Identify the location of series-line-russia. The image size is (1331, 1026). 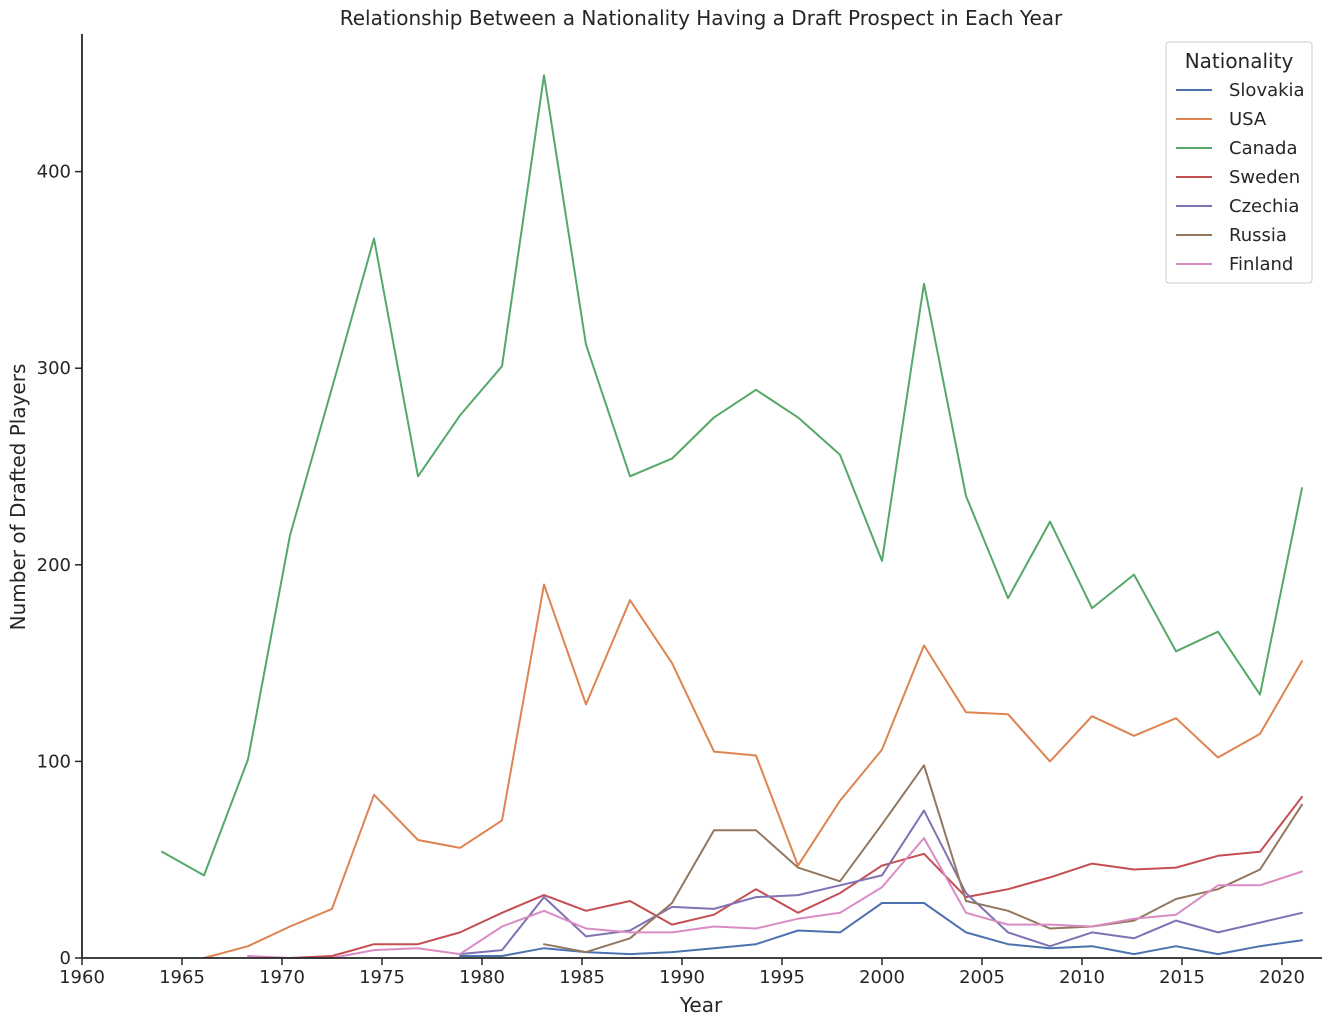
(923, 859).